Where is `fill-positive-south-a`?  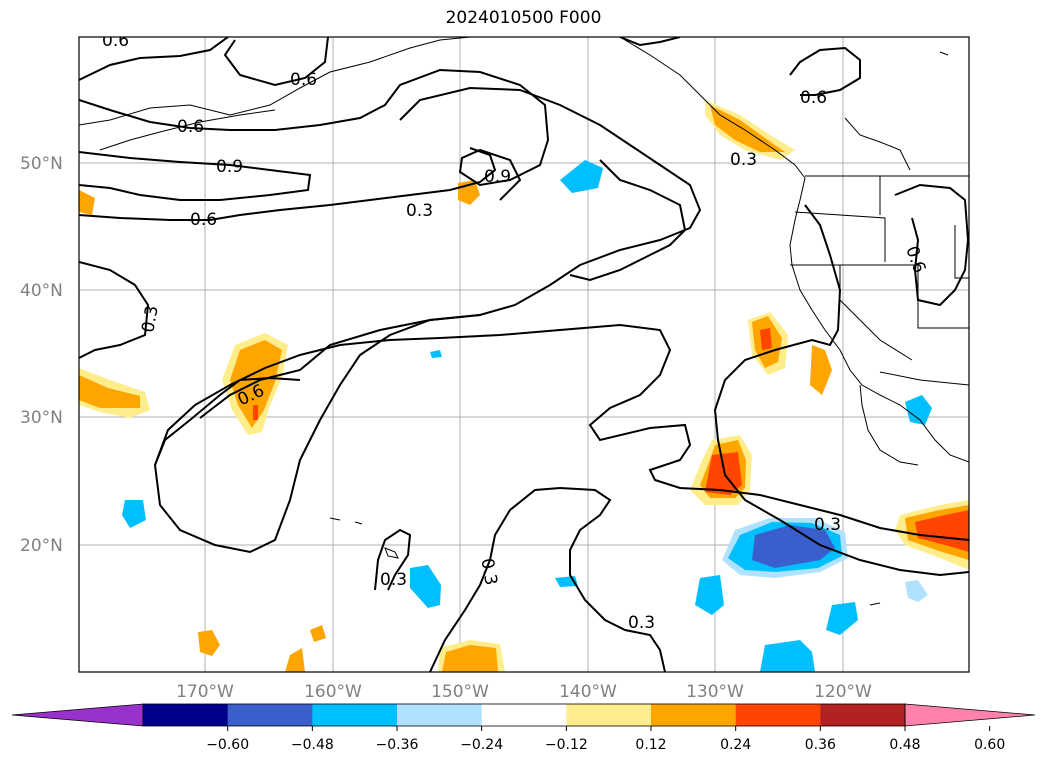
fill-positive-south-a is located at coordinates (209, 643).